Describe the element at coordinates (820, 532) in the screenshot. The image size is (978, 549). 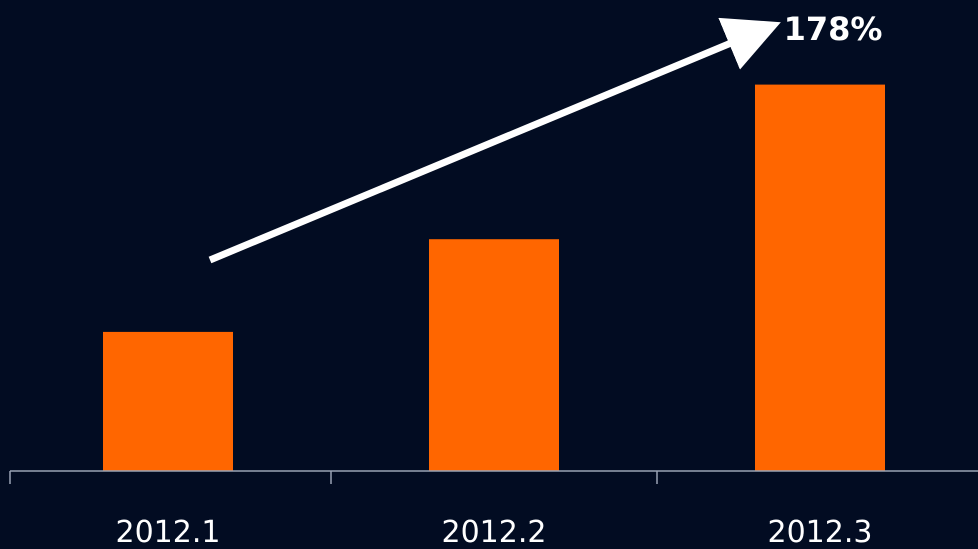
I see `x-tick-label-2012.3: 2012.3` at that location.